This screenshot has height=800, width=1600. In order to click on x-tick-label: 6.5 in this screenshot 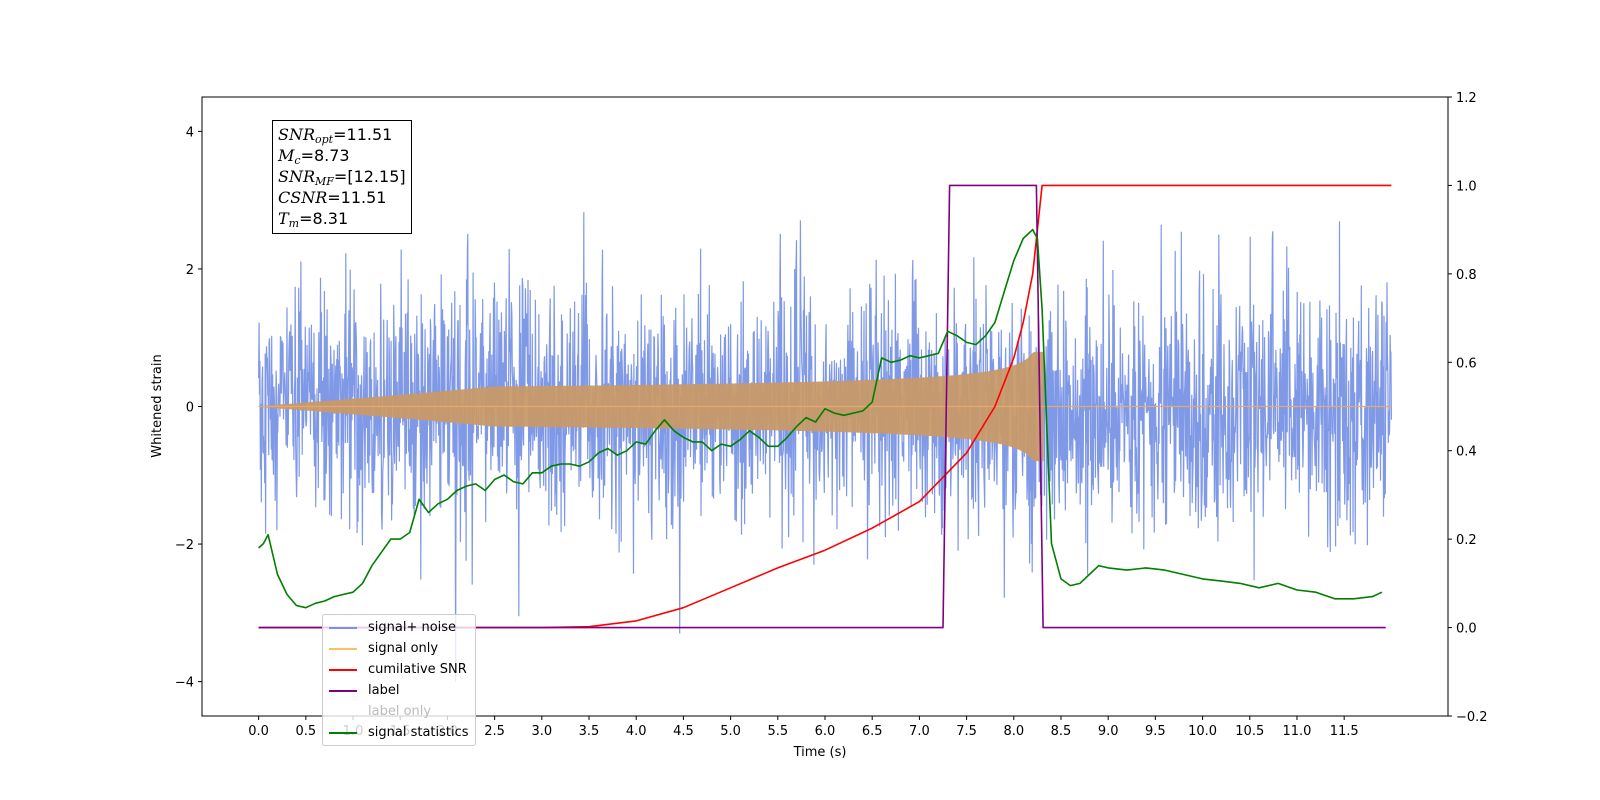, I will do `click(872, 731)`.